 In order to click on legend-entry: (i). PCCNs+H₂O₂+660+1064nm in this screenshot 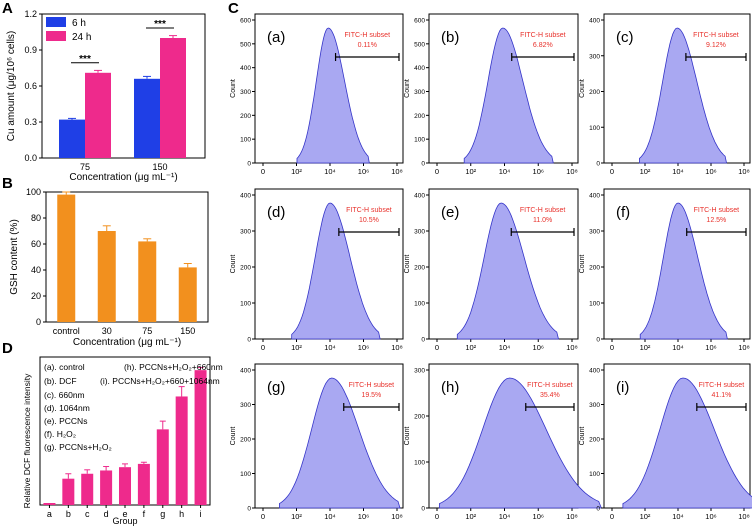, I will do `click(160, 381)`.